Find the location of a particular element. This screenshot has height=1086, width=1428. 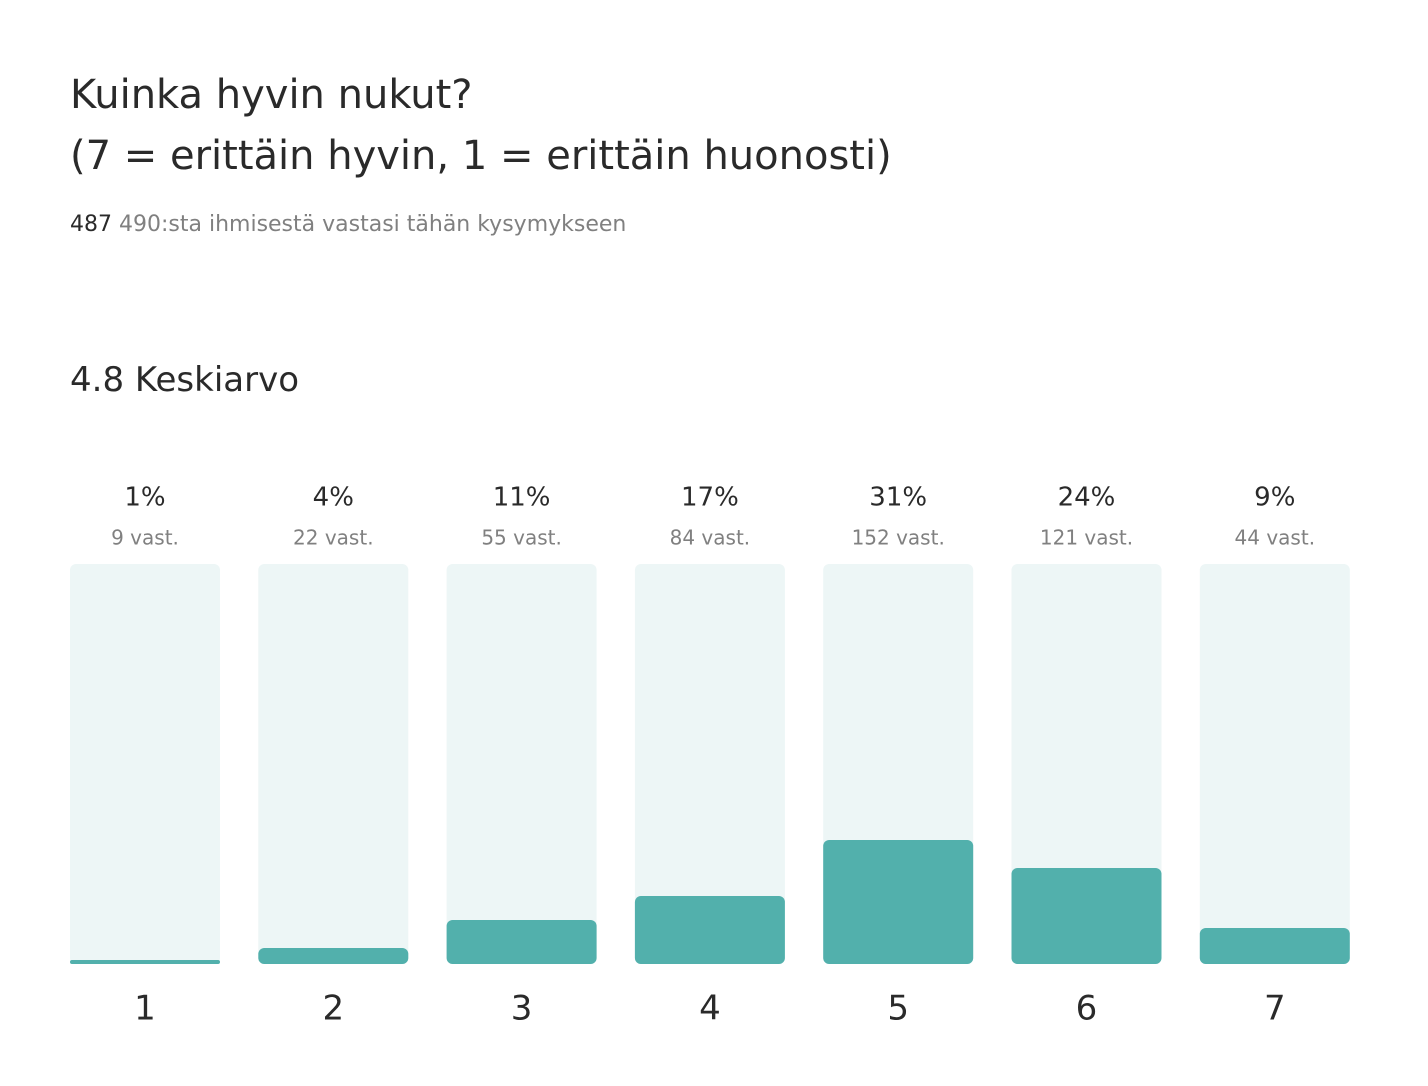

respondents: 487 is located at coordinates (91, 224).